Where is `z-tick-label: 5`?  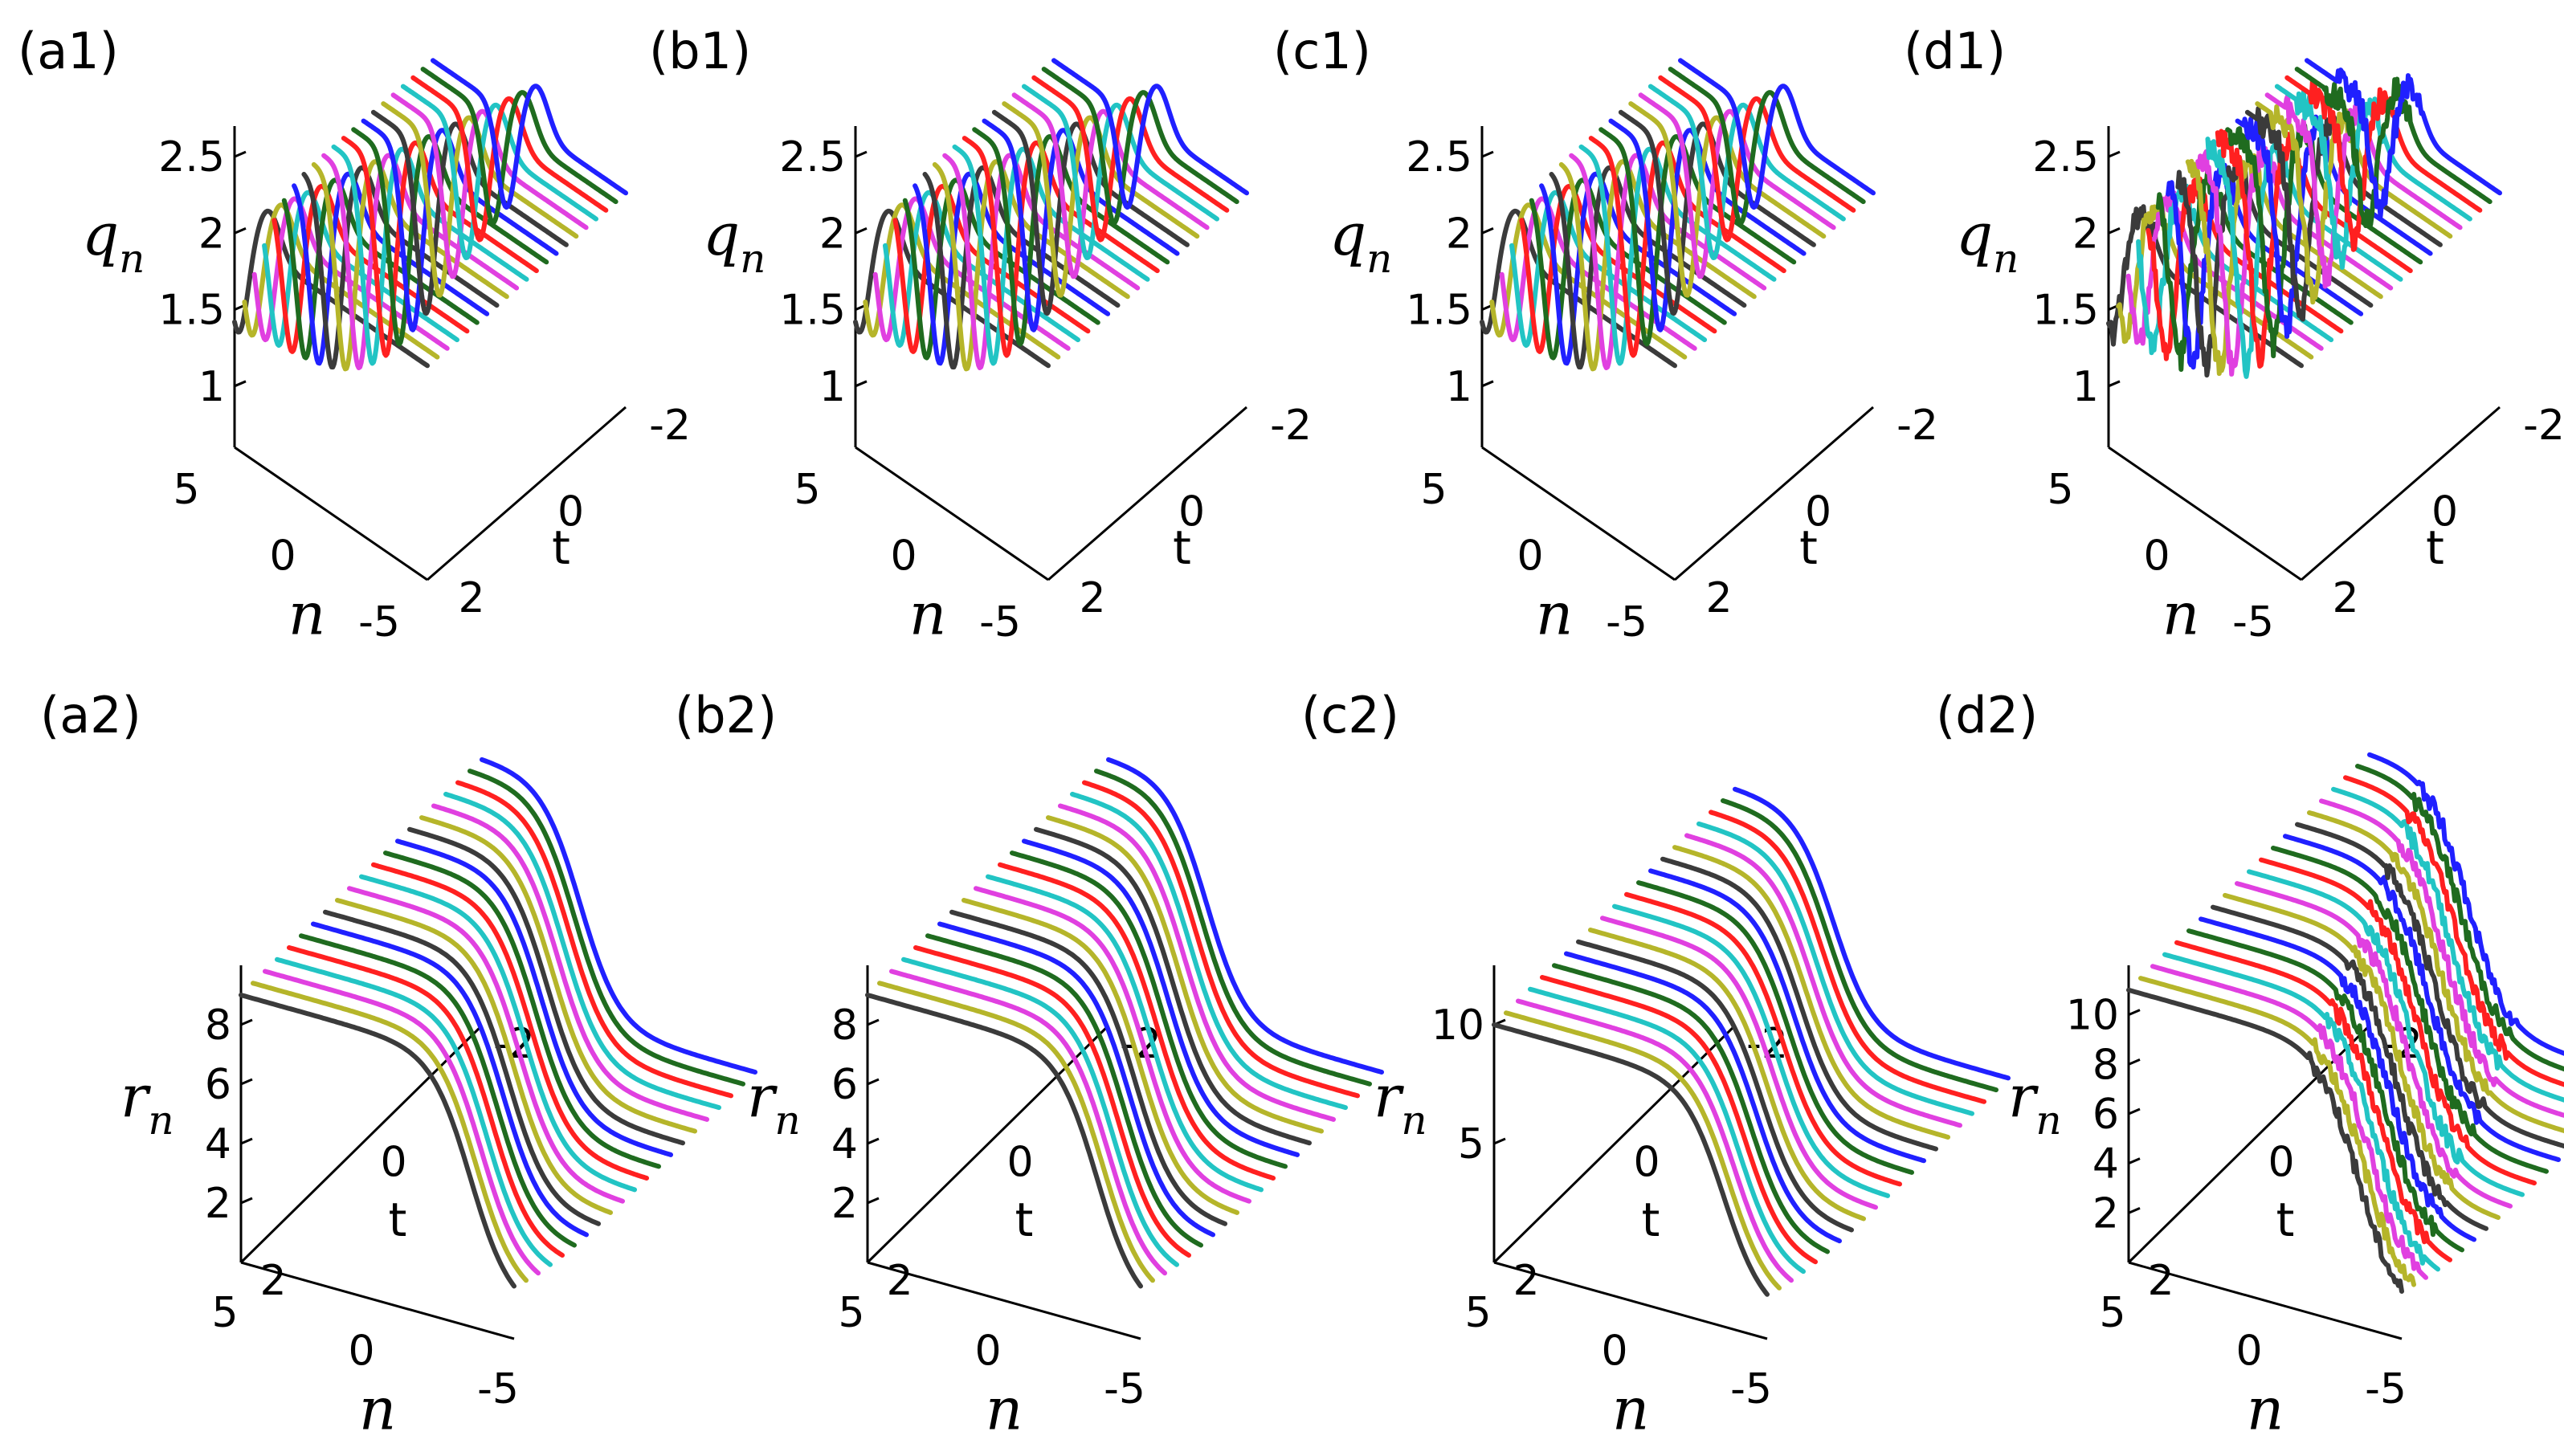 z-tick-label: 5 is located at coordinates (1471, 1144).